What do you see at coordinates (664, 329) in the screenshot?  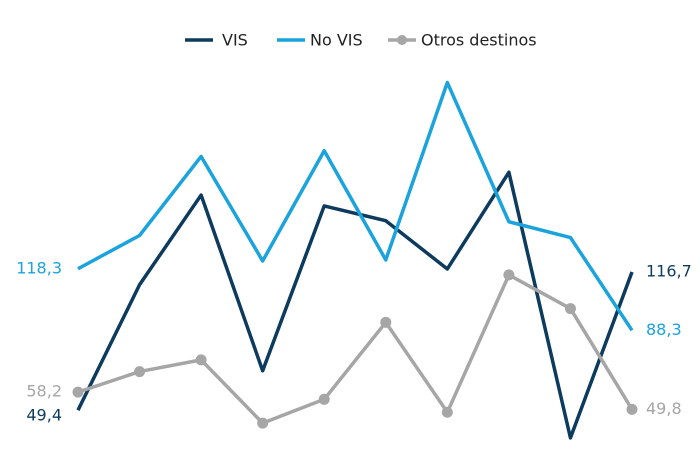 I see `data-label: 88,3` at bounding box center [664, 329].